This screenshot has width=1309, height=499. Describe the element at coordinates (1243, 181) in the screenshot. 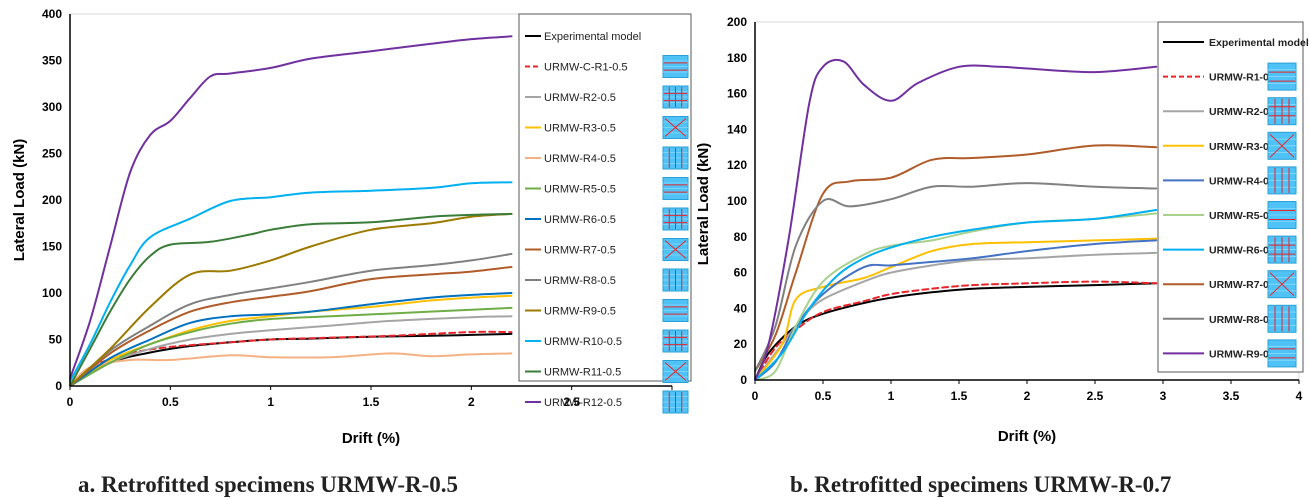

I see `legend-label: URMW-R4-0.7` at that location.